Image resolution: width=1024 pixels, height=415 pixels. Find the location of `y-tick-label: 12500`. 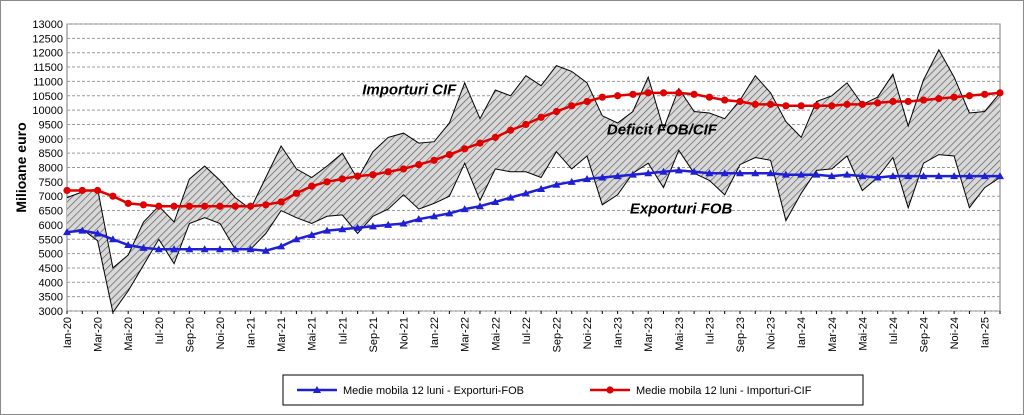

y-tick-label: 12500 is located at coordinates (47, 39).